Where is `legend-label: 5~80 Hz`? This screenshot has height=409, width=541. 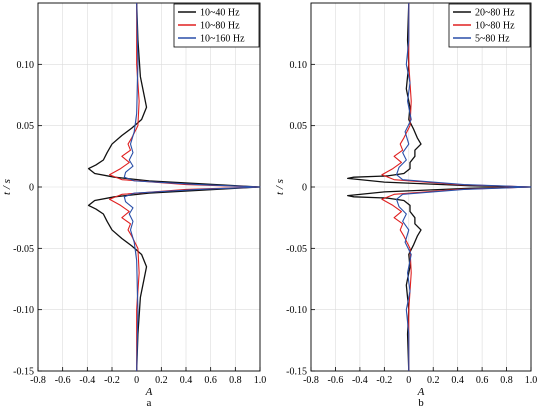
legend-label: 5~80 Hz is located at coordinates (492, 39).